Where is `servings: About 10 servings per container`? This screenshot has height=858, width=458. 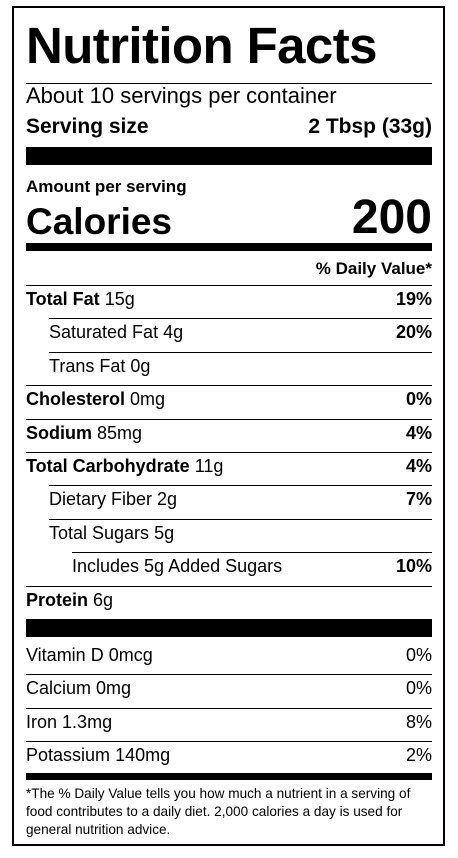
servings: About 10 servings per container is located at coordinates (181, 95).